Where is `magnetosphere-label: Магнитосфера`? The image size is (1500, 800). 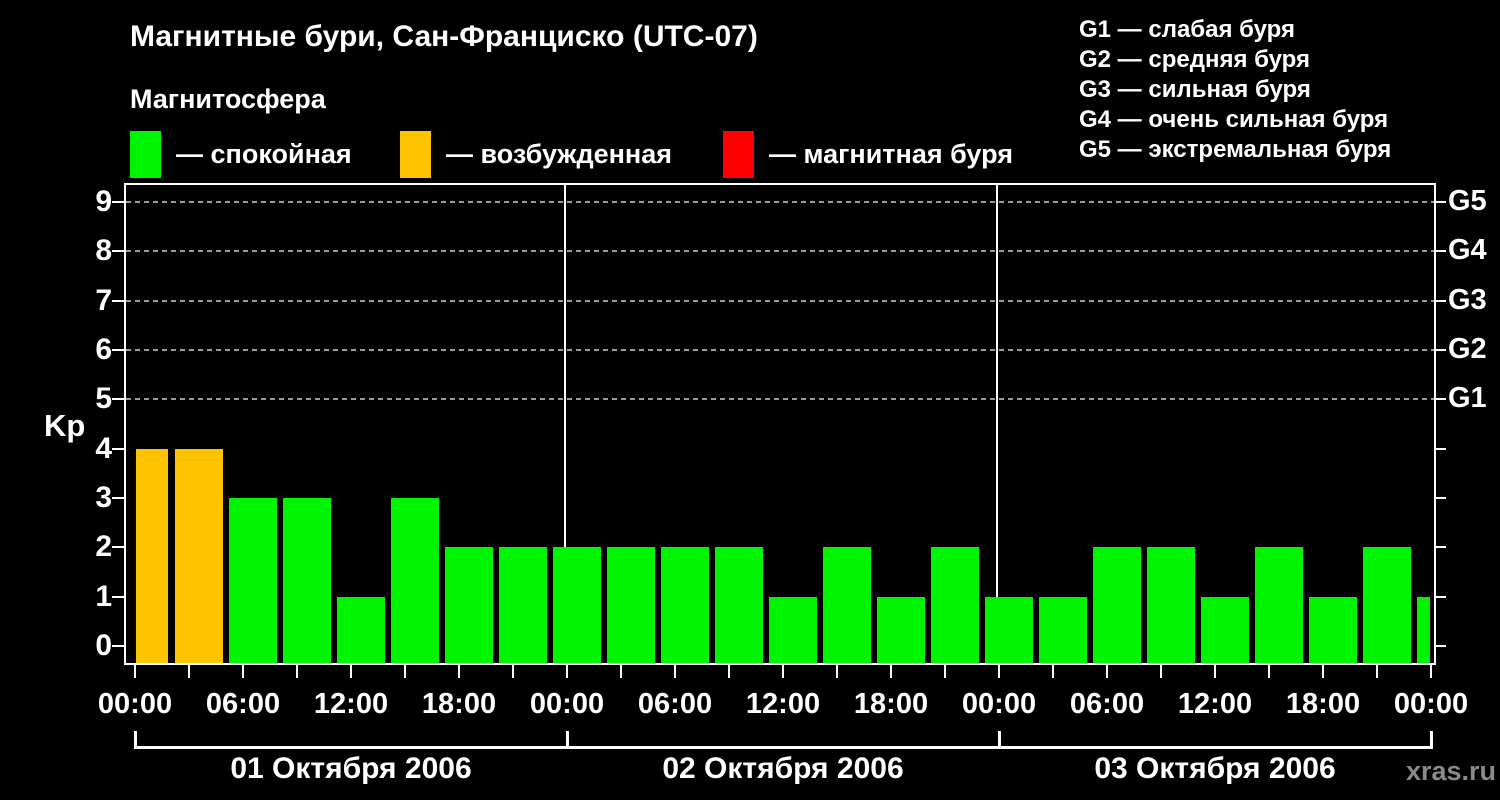 magnetosphere-label: Магнитосфера is located at coordinates (228, 99).